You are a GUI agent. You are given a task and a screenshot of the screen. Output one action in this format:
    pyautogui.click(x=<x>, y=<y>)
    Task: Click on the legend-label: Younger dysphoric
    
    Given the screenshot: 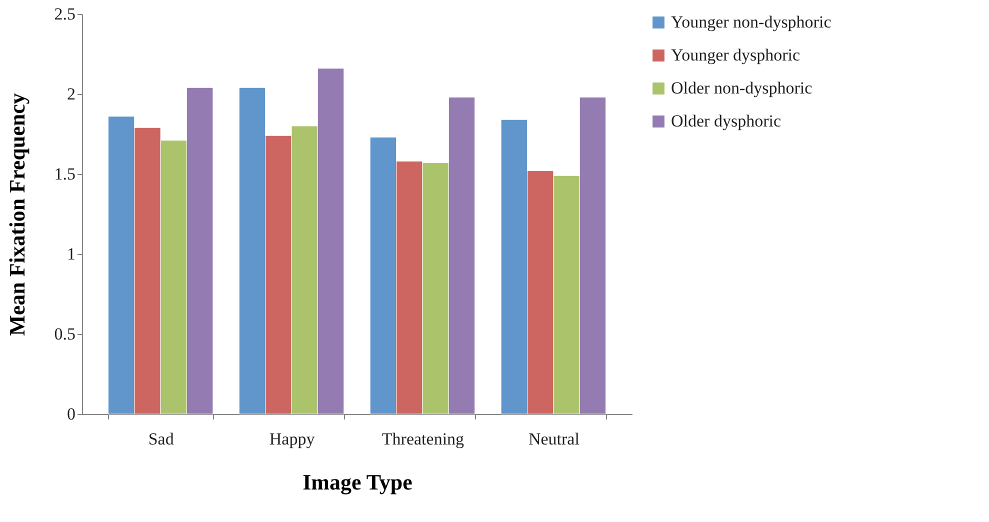 What is the action you would take?
    pyautogui.click(x=736, y=55)
    